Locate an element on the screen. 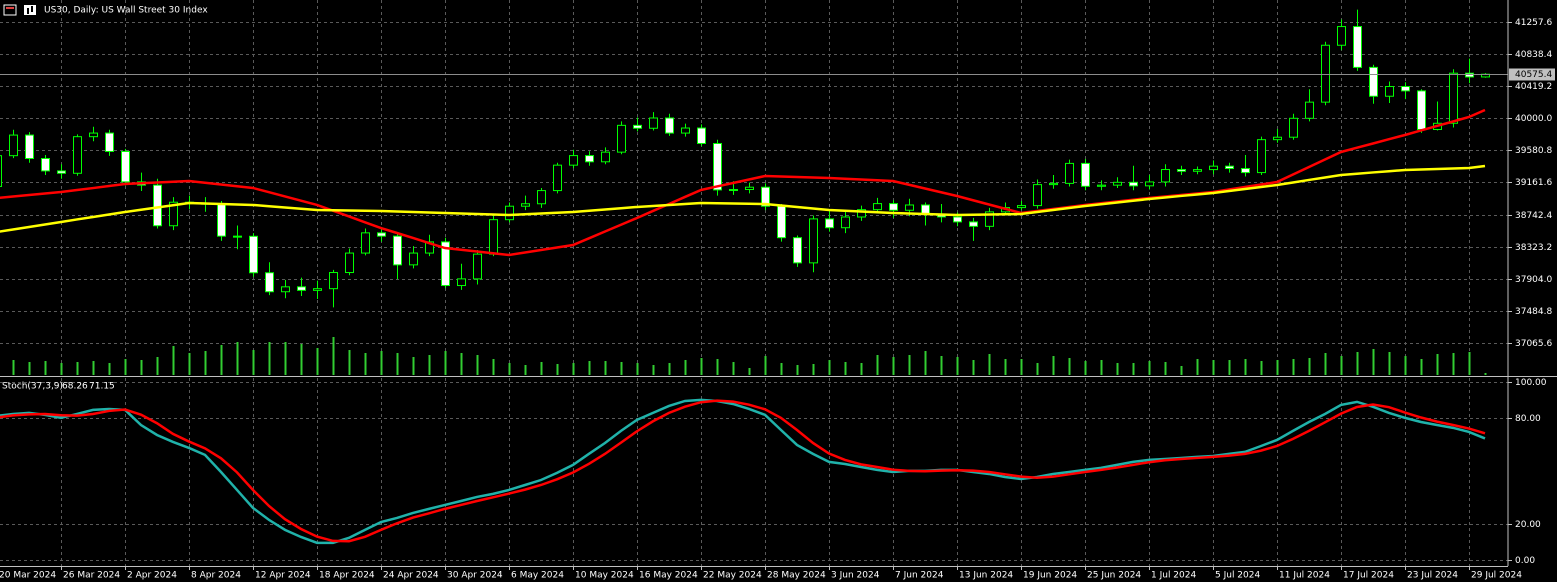 Image resolution: width=1557 pixels, height=582 pixels. x-tick-label: 25 Jun 2024 is located at coordinates (1114, 576).